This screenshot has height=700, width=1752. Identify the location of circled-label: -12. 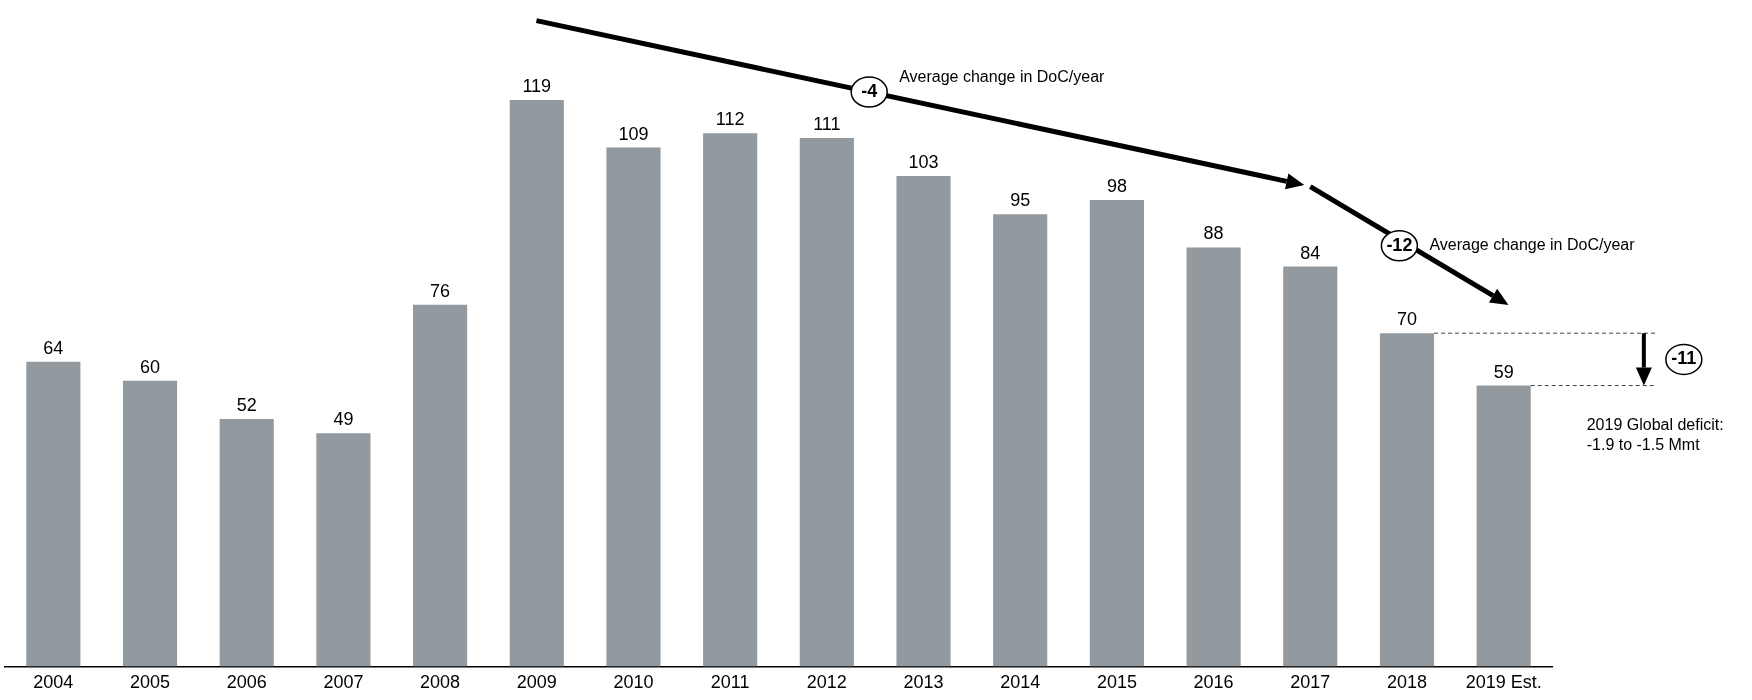
(1399, 246).